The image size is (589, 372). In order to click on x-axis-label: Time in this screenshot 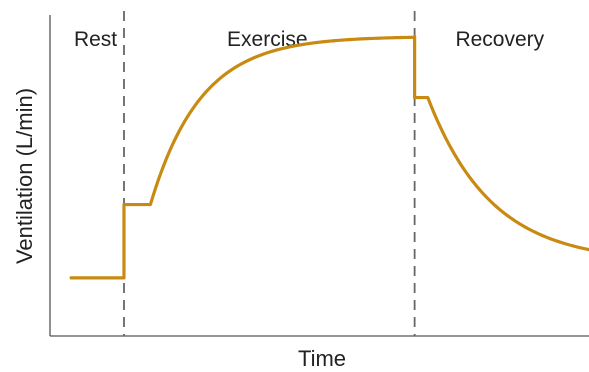, I will do `click(322, 358)`.